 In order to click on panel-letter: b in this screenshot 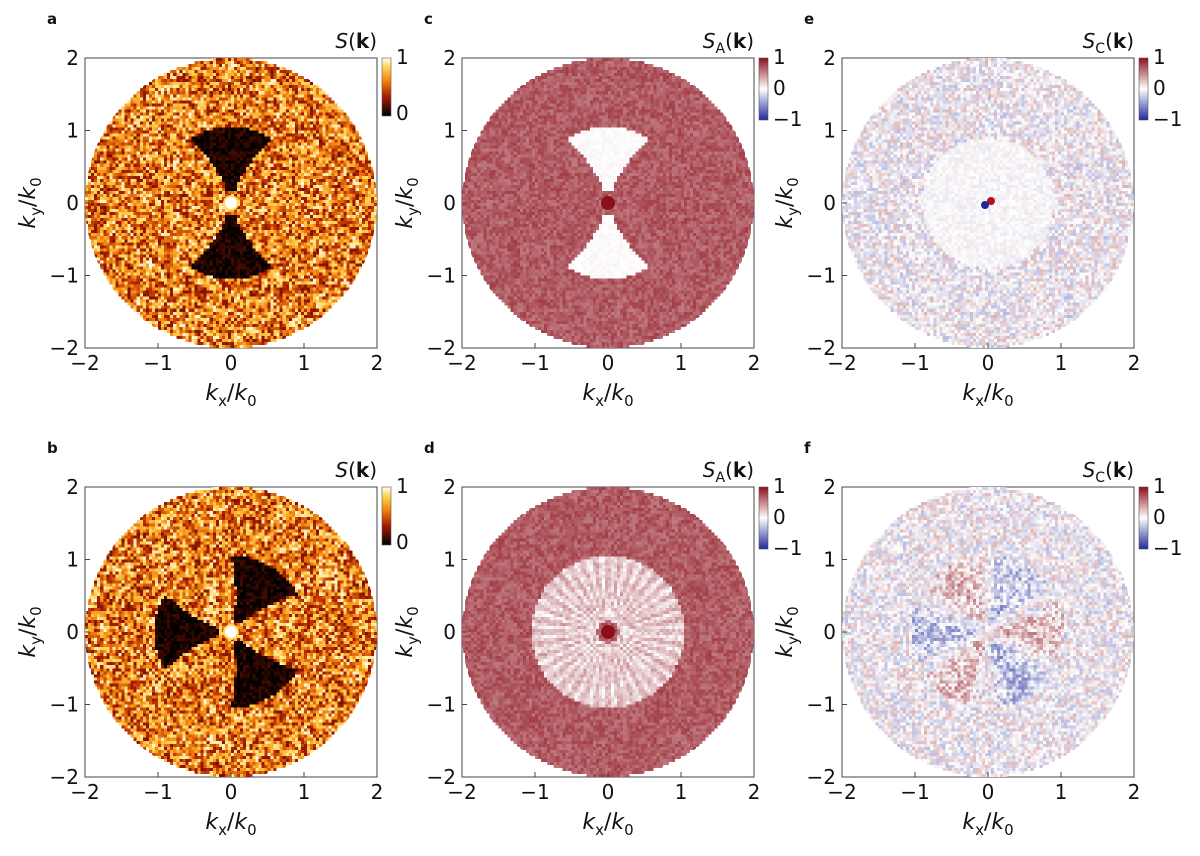, I will do `click(52, 448)`.